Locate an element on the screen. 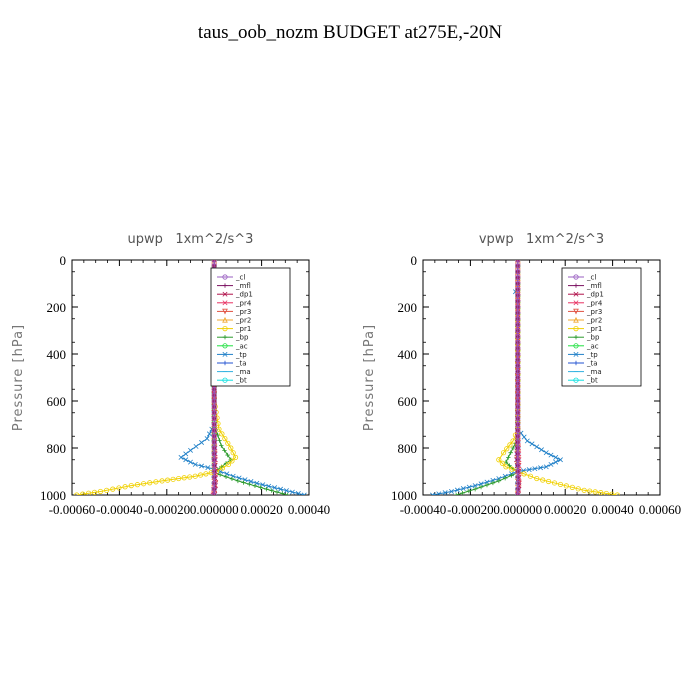 The image size is (700, 700). legend-item-bp: _bp is located at coordinates (233, 338).